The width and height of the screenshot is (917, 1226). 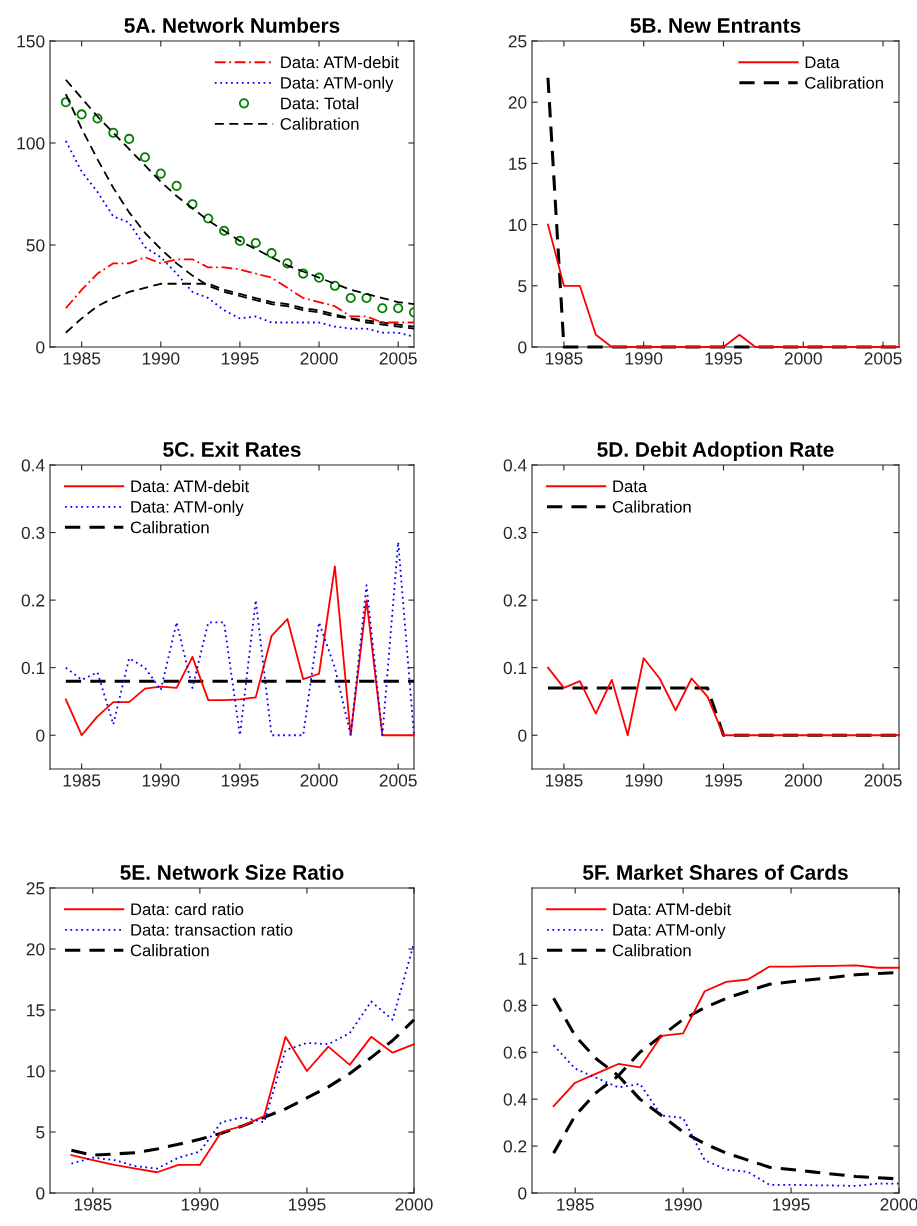 What do you see at coordinates (715, 25) in the screenshot?
I see `chart-title: 5B. New Entrants` at bounding box center [715, 25].